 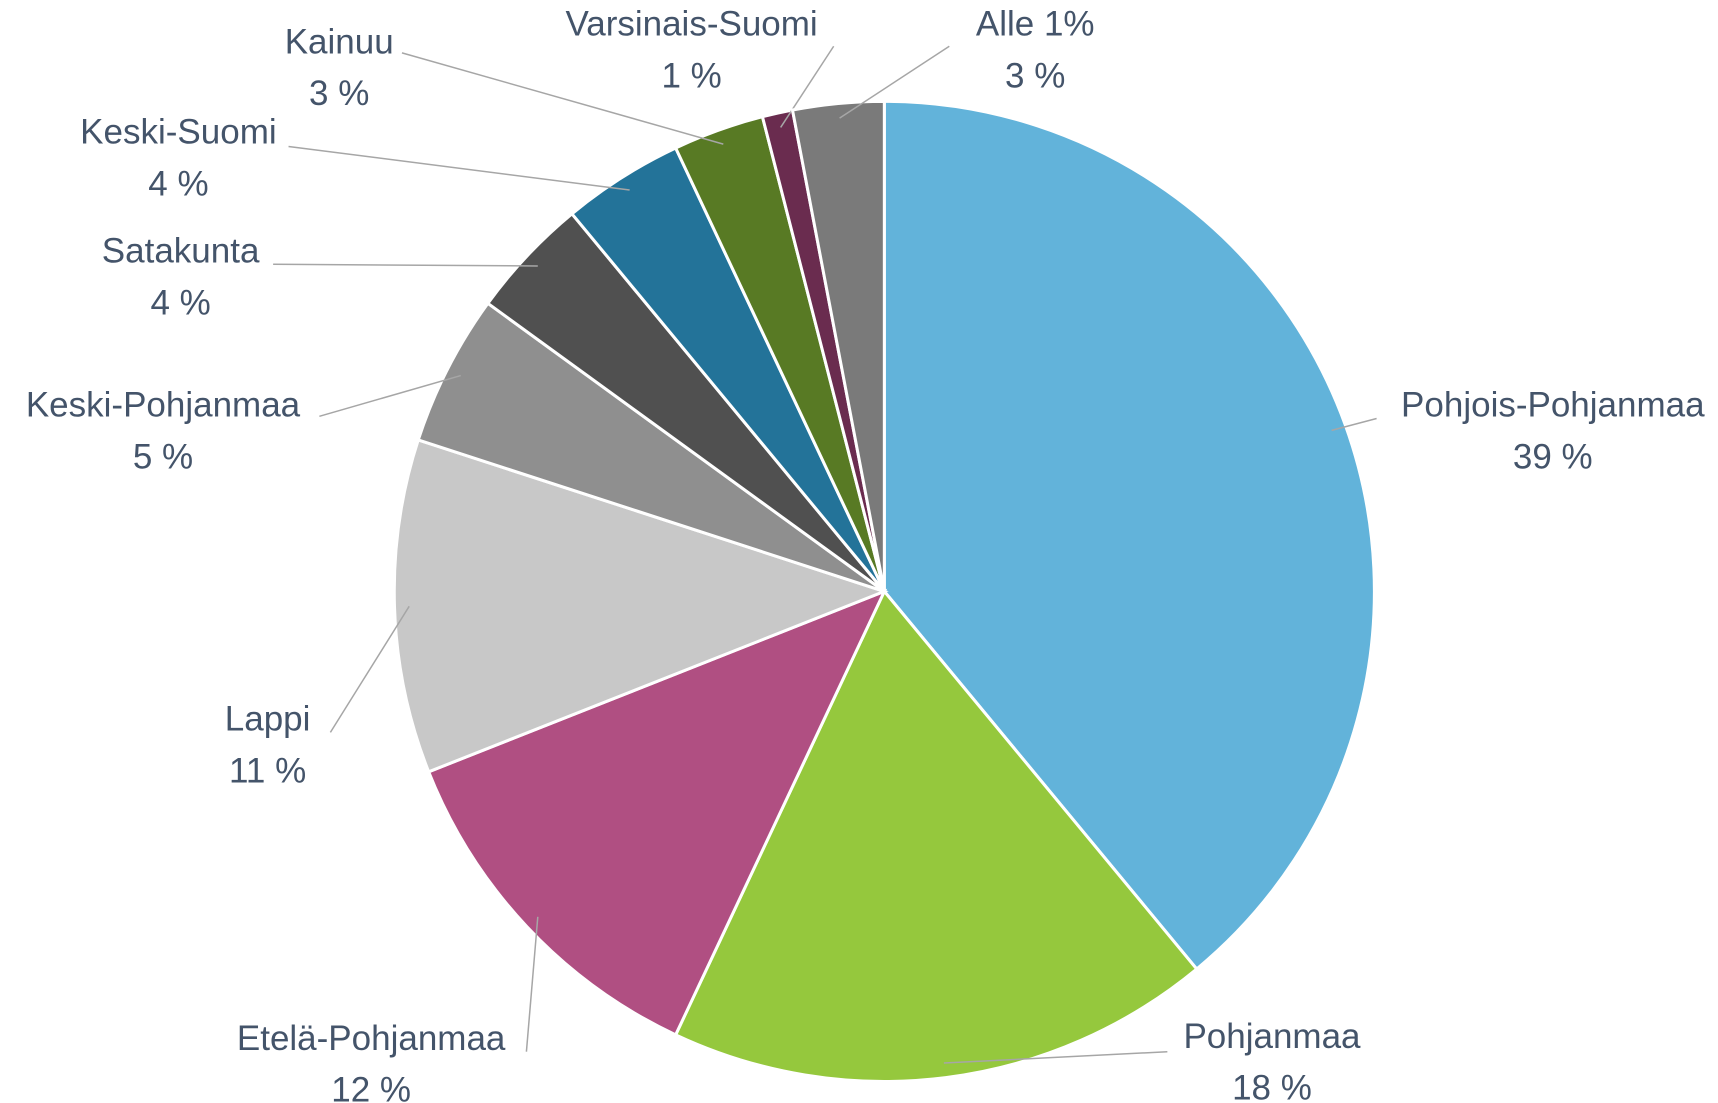 What do you see at coordinates (1272, 1086) in the screenshot?
I see `slice-value-label: 18 %` at bounding box center [1272, 1086].